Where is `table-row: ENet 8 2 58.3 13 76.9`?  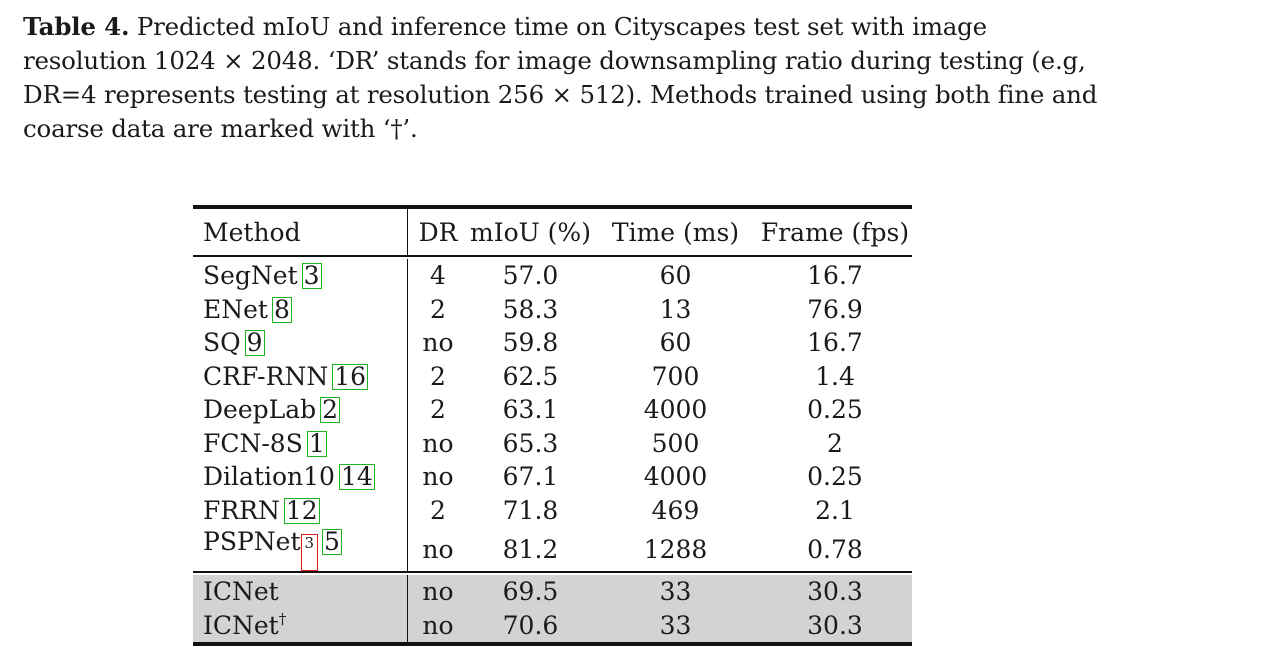
table-row: ENet 8 2 58.3 13 76.9 is located at coordinates (552, 309).